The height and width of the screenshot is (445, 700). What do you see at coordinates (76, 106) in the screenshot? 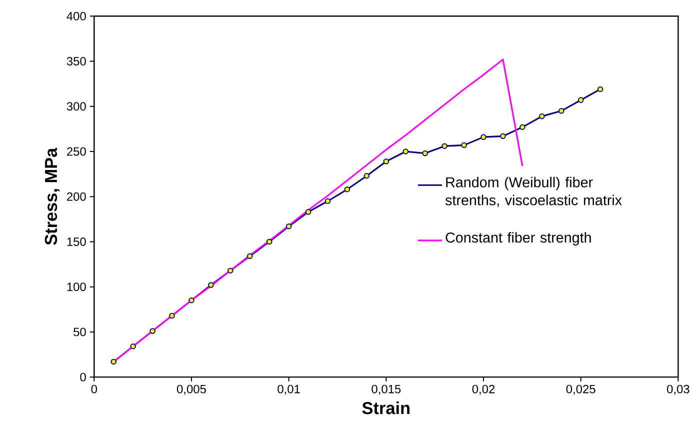
I see `y-tick-label: 300` at bounding box center [76, 106].